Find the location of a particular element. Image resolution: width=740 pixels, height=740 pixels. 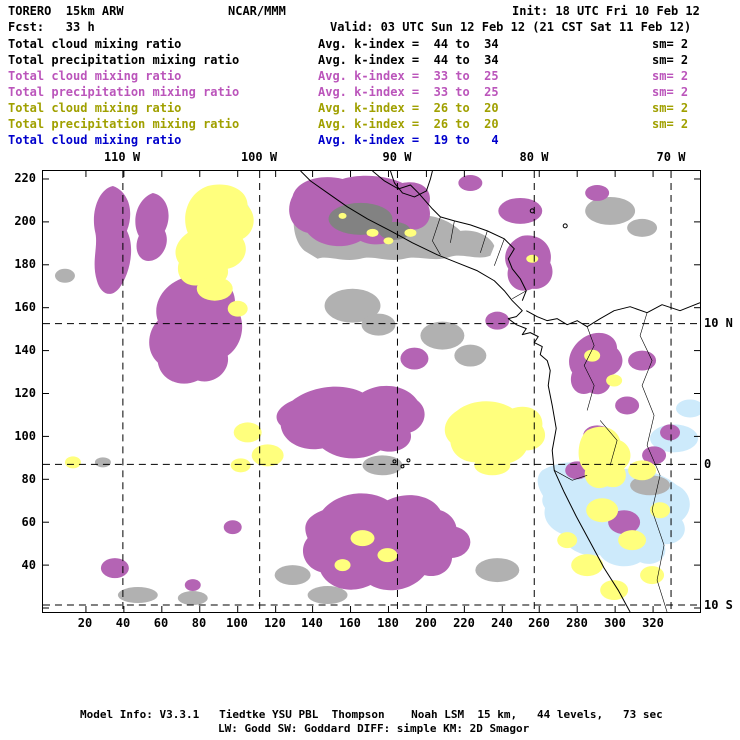

org-name: NCAR/MMM is located at coordinates (257, 11).